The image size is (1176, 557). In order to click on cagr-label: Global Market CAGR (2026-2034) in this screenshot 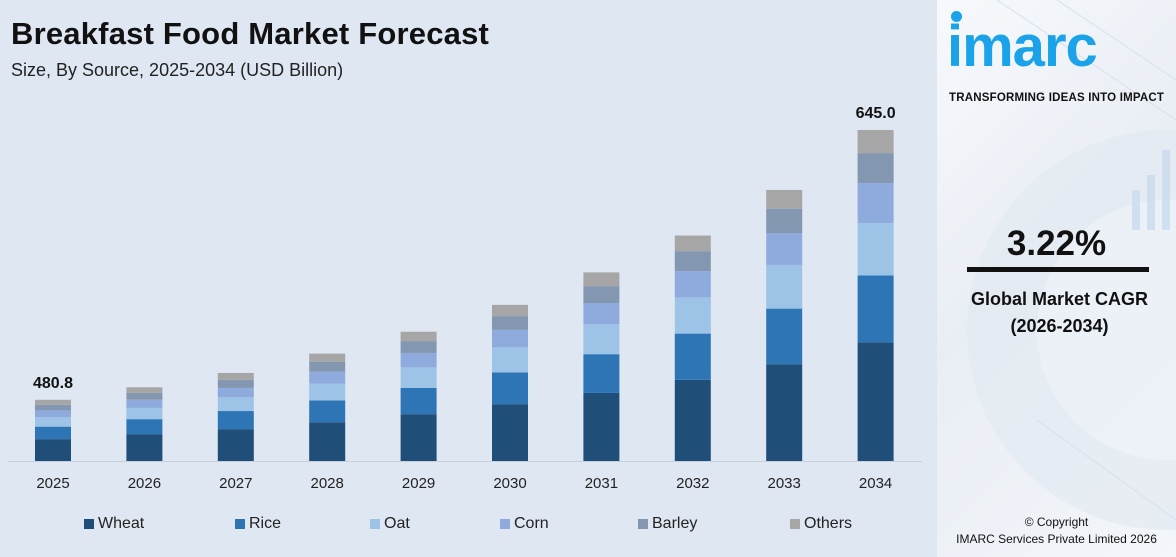, I will do `click(1056, 313)`.